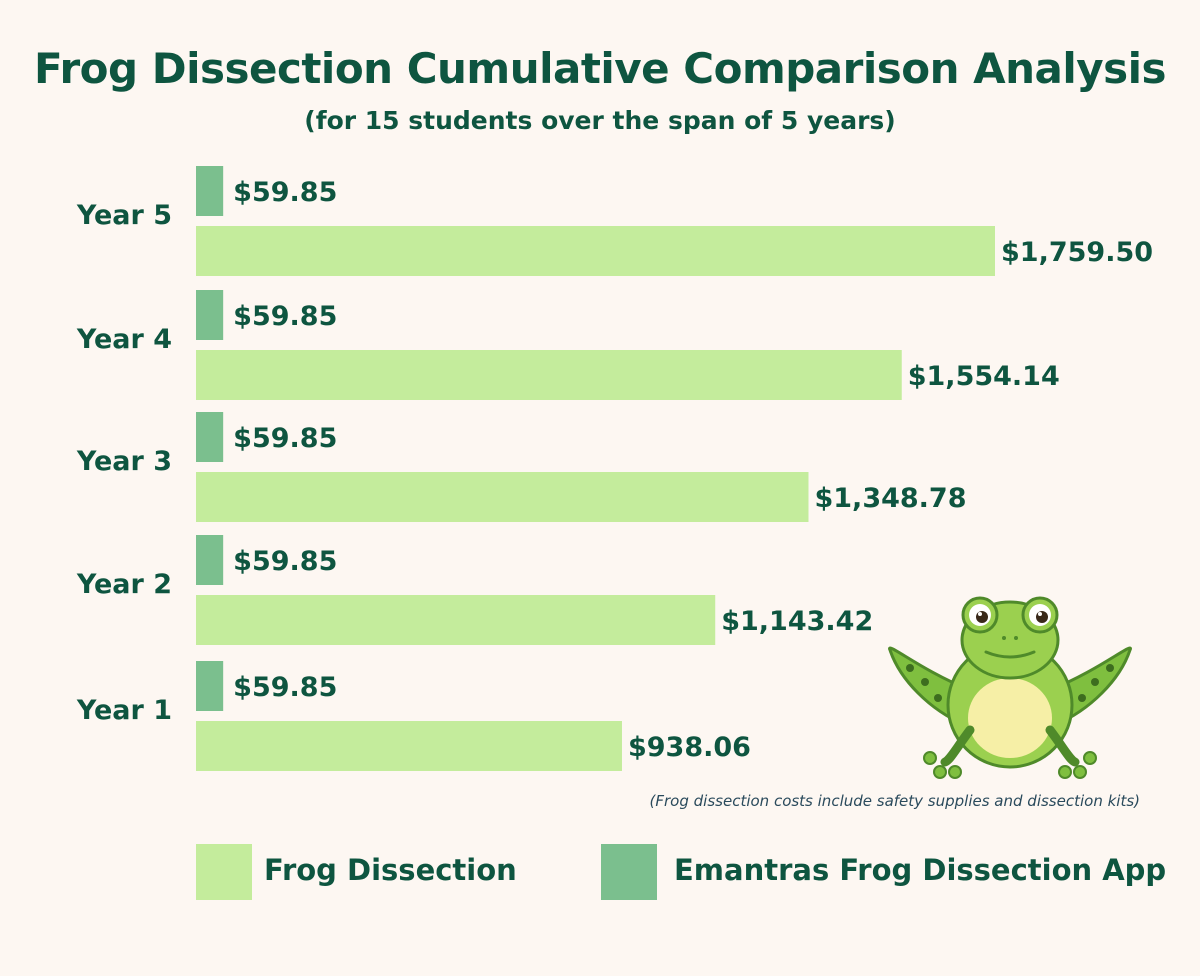  Describe the element at coordinates (124, 584) in the screenshot. I see `category-label-year-2: Year 2` at that location.